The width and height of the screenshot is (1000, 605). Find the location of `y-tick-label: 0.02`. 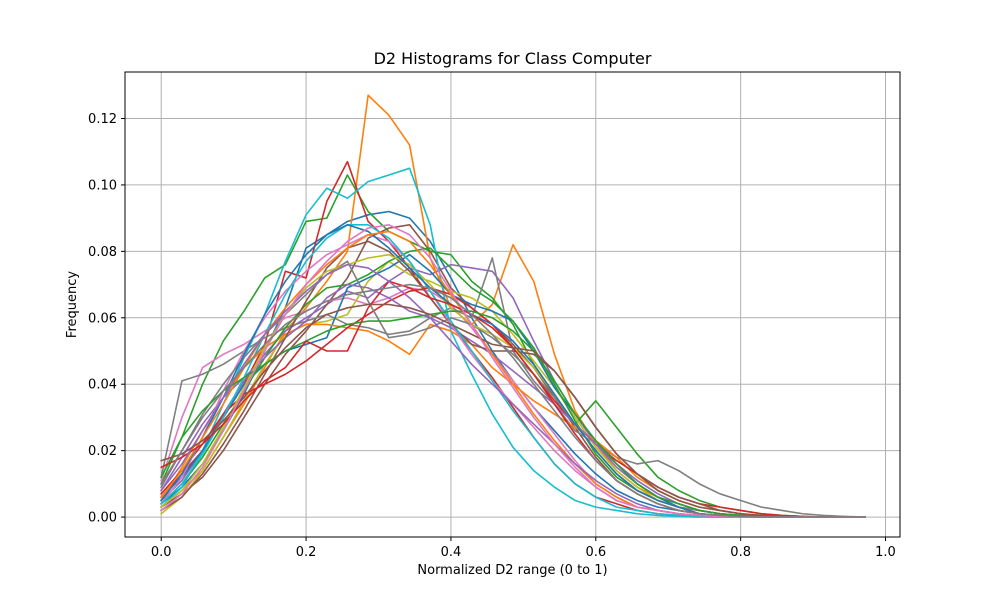

y-tick-label: 0.02 is located at coordinates (102, 451).